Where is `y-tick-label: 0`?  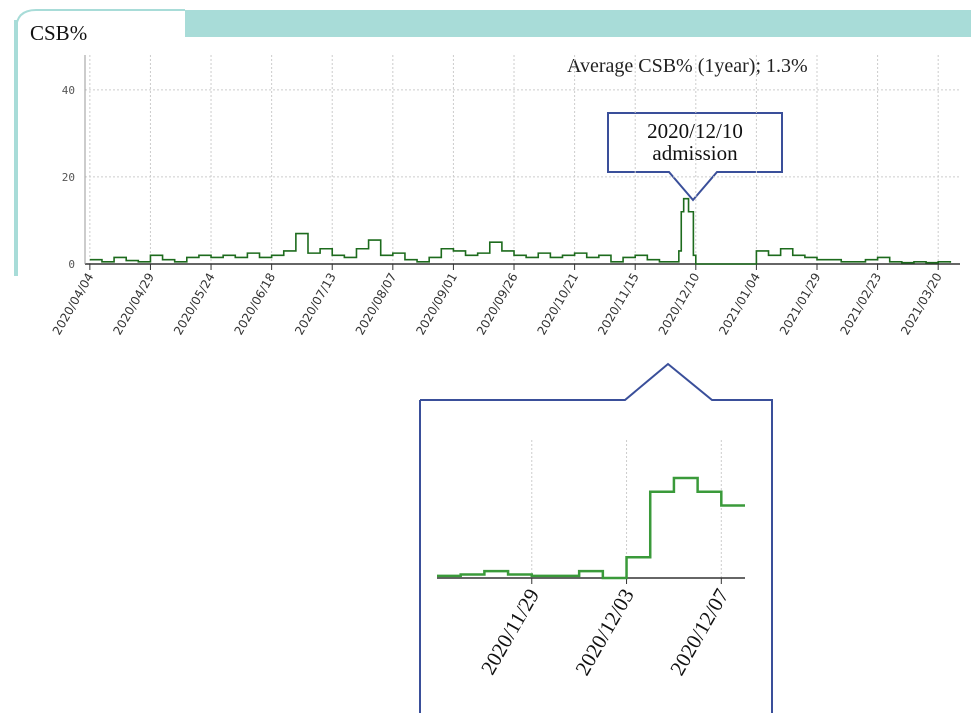
y-tick-label: 0 is located at coordinates (71, 264).